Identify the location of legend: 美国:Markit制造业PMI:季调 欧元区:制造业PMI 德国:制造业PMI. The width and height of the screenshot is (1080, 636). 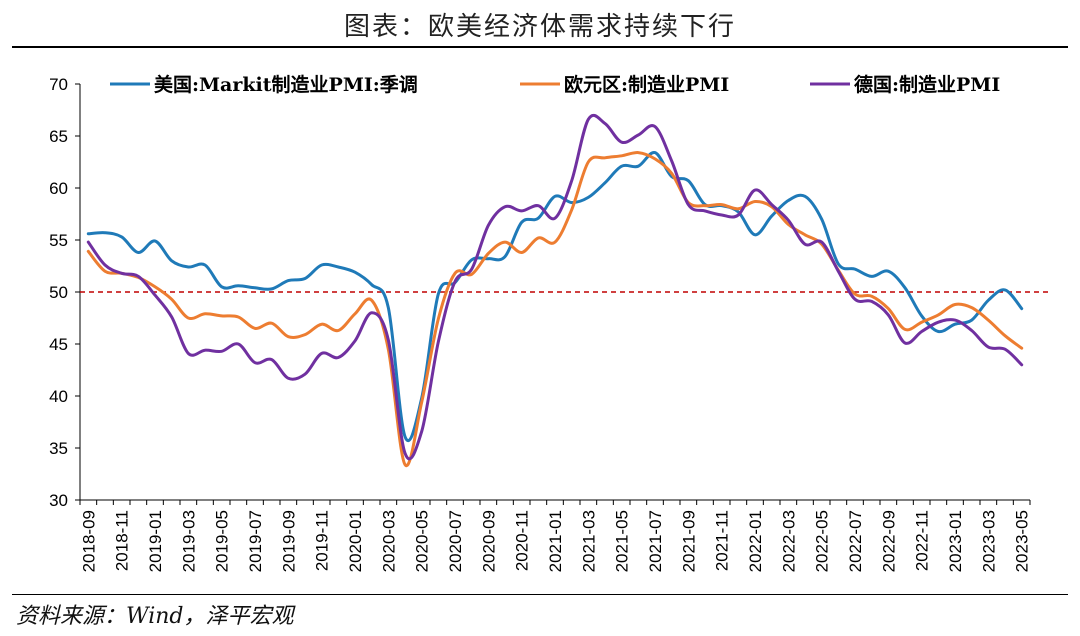
(555, 84).